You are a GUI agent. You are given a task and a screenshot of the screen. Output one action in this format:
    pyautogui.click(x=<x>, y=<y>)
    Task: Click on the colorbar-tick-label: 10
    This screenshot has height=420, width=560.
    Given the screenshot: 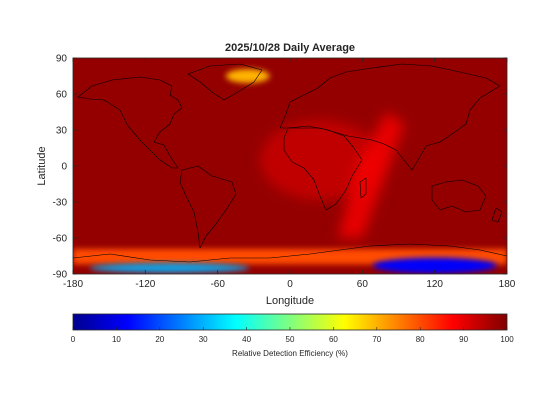 What is the action you would take?
    pyautogui.click(x=116, y=339)
    